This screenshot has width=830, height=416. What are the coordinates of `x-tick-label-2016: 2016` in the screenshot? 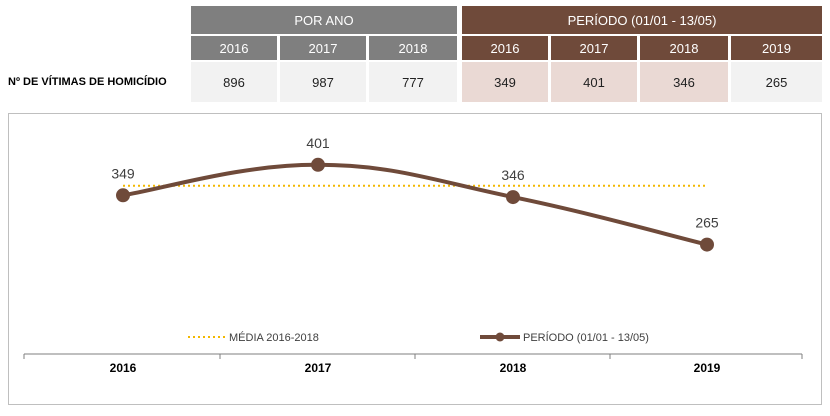 It's located at (123, 368).